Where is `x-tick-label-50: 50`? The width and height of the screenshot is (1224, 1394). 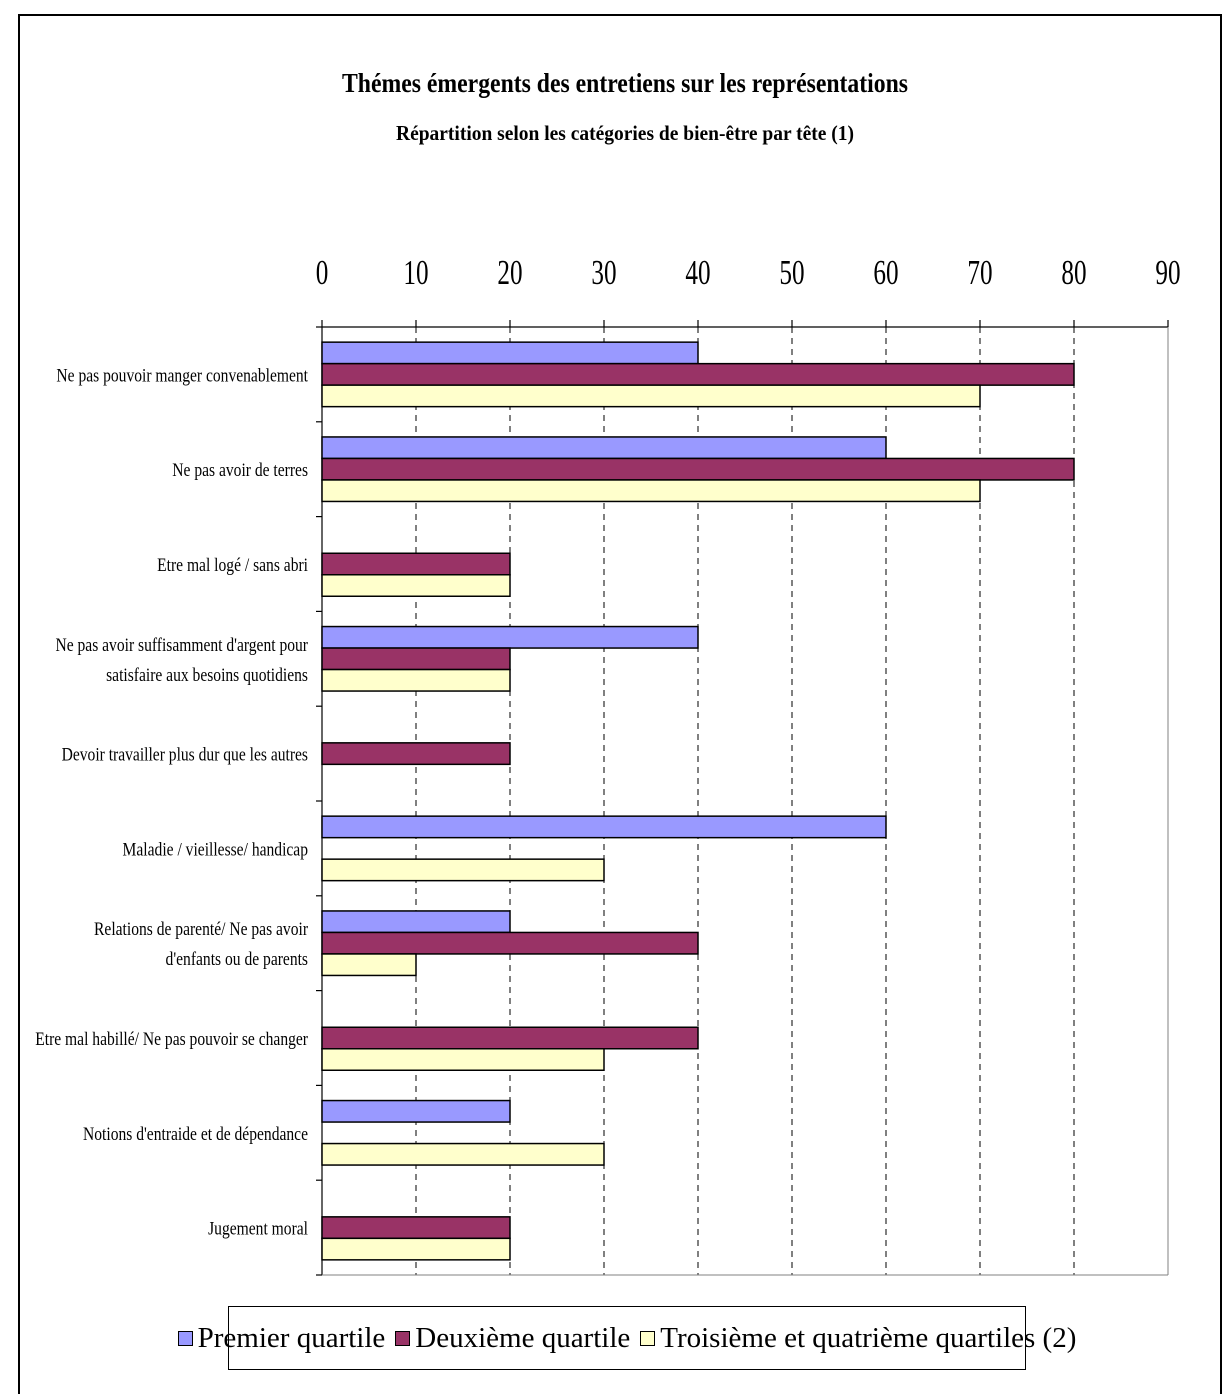
x-tick-label-50: 50 is located at coordinates (791, 272).